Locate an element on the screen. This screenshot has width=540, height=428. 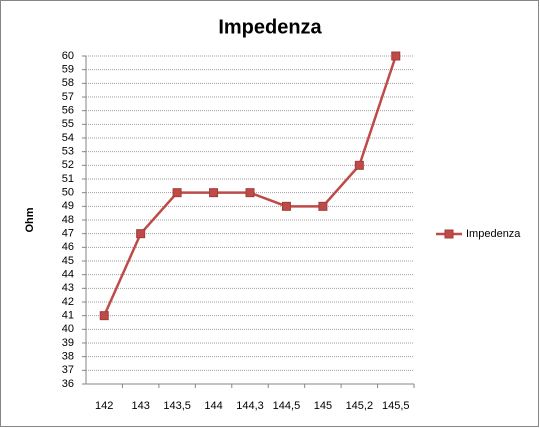
y-tick-label: 38 is located at coordinates (68, 357).